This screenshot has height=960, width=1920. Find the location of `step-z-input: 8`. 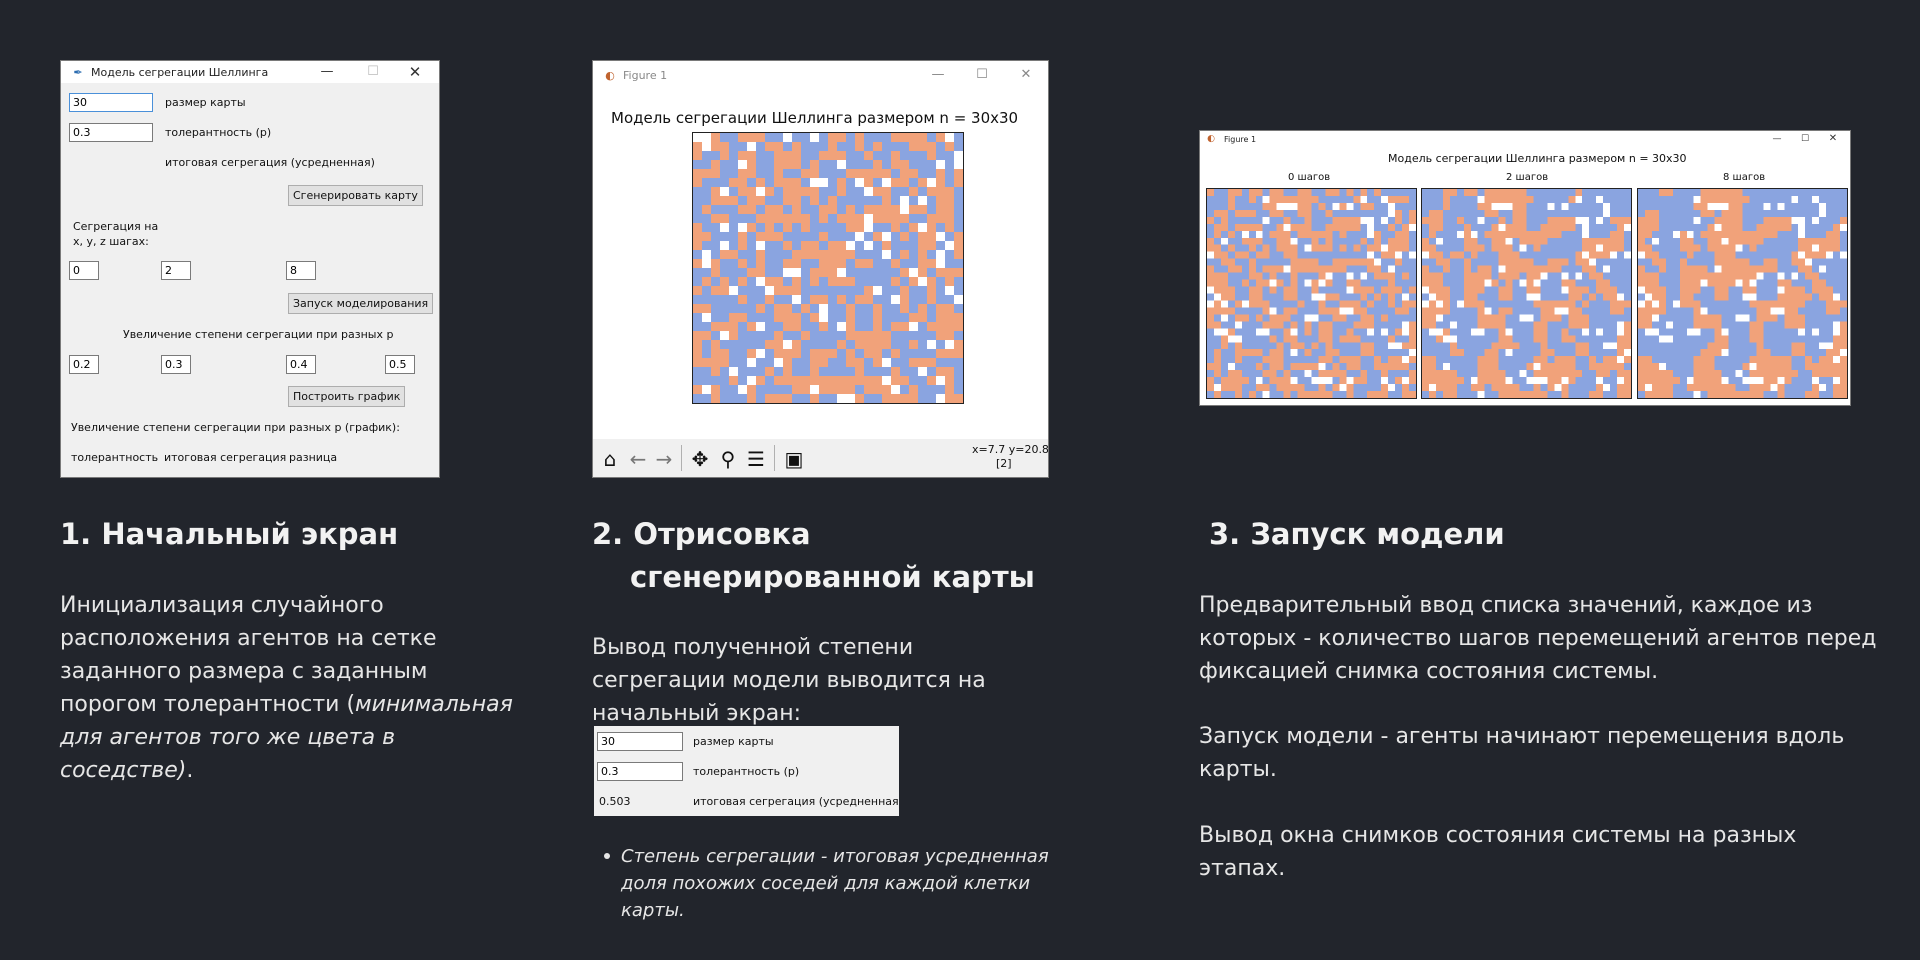

step-z-input: 8 is located at coordinates (301, 270).